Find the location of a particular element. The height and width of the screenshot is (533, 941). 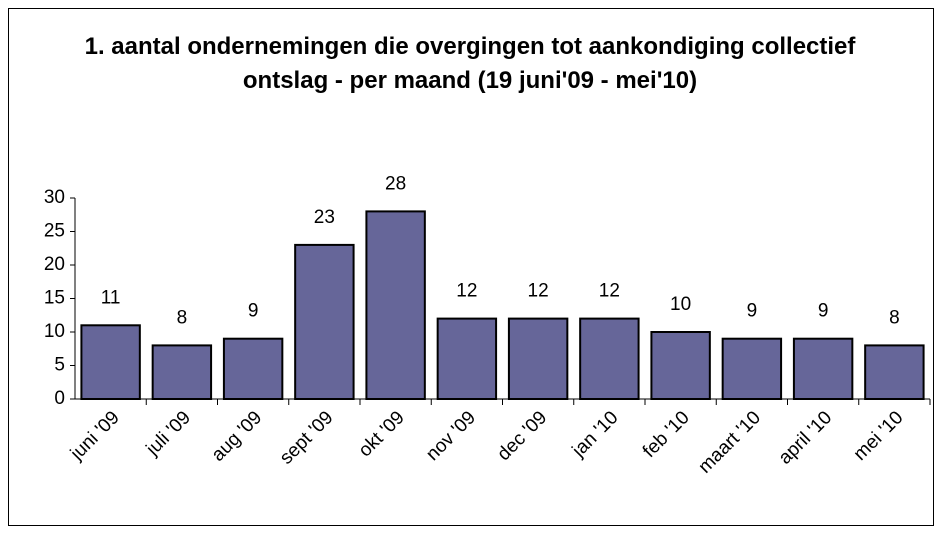

value-label: 23 is located at coordinates (324, 217).